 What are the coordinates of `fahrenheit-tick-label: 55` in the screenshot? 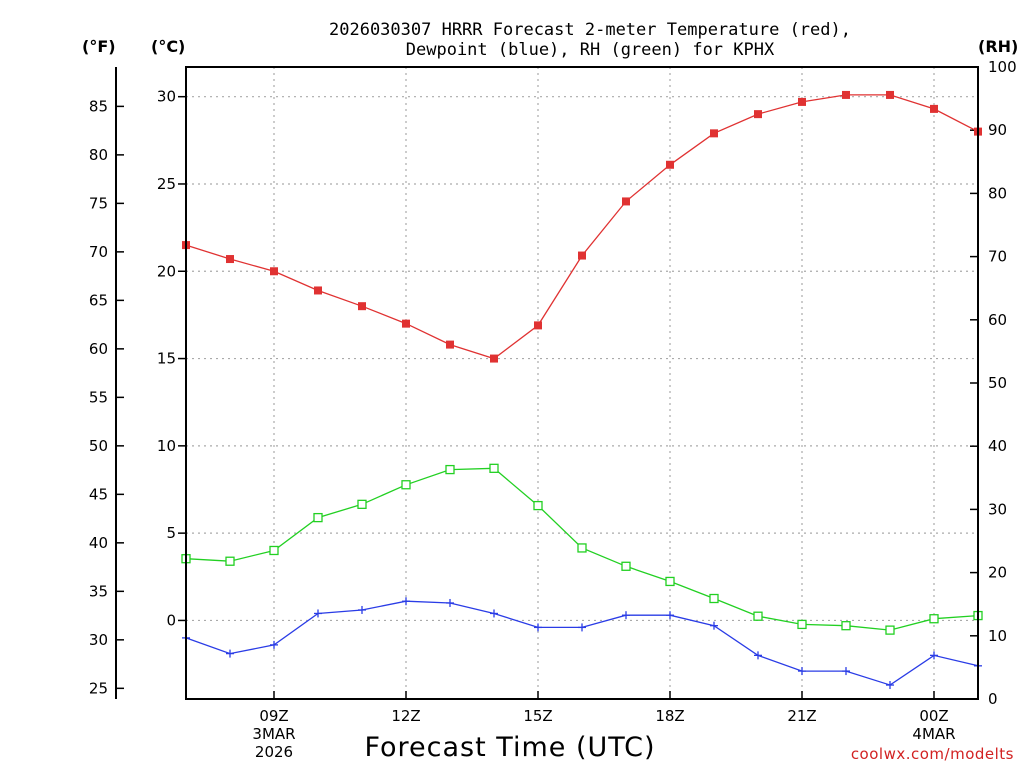 It's located at (98, 397).